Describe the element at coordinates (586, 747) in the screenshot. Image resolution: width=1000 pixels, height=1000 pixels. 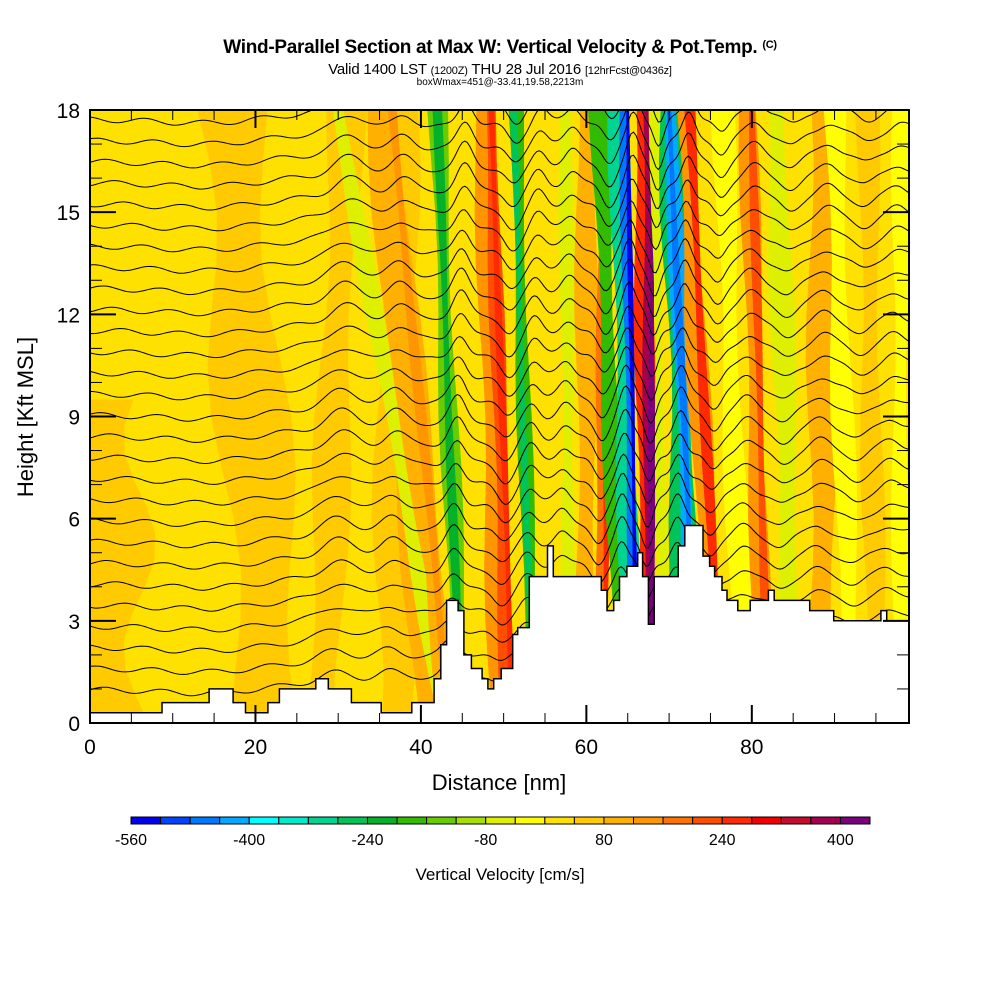
I see `x-tick-label: 60` at that location.